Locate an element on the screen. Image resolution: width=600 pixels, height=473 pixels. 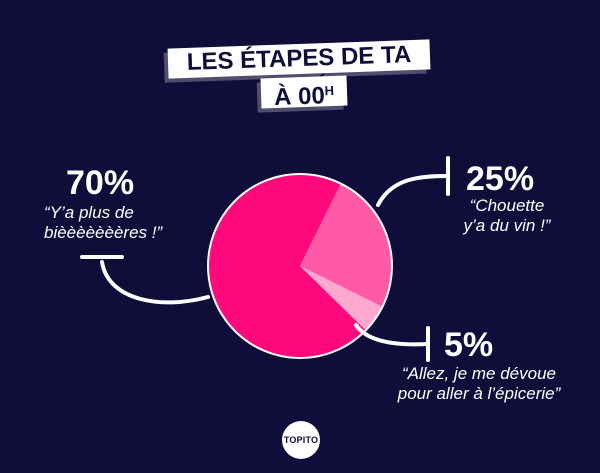
label-70-quote-line-1: “Y’a plus de is located at coordinates (89, 212).